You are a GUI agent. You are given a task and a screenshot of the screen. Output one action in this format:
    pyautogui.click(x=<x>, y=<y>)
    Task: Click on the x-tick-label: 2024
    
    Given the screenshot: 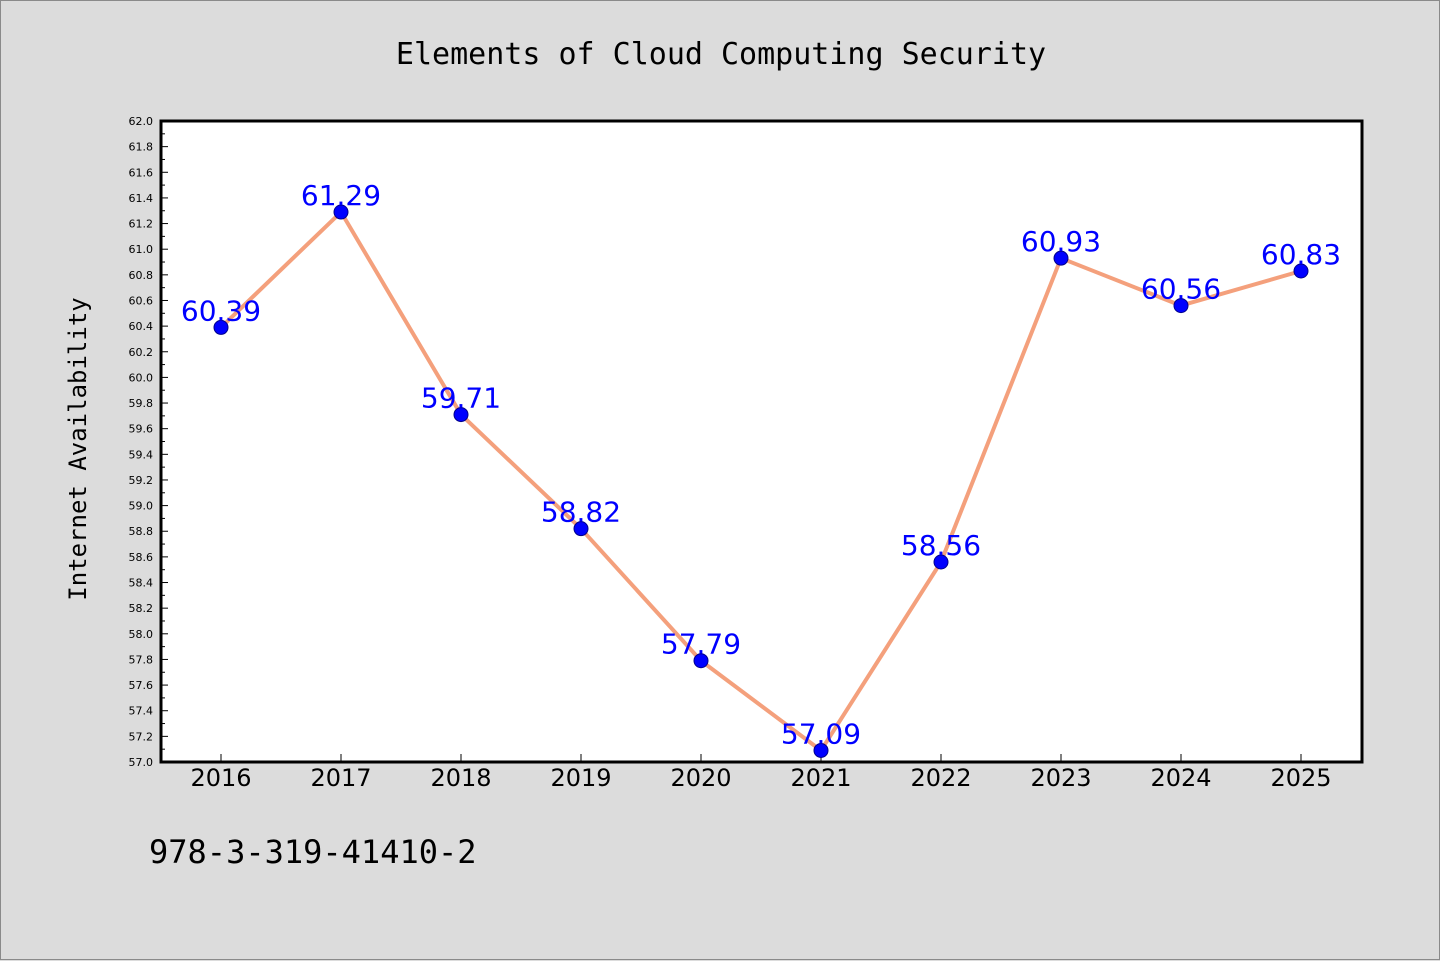 What is the action you would take?
    pyautogui.click(x=1180, y=778)
    